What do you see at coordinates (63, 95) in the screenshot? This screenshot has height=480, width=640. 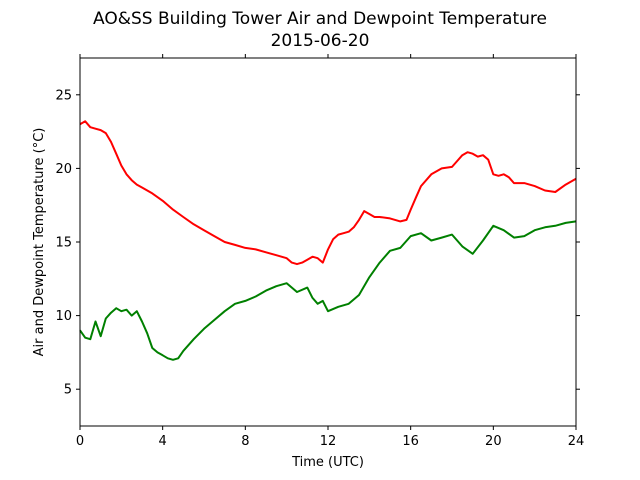 I see `y-tick-label: 25` at bounding box center [63, 95].